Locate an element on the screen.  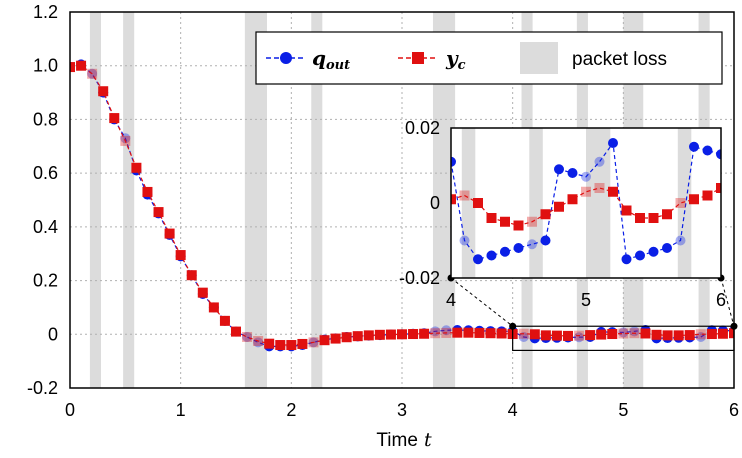
x-axis-label: Time t is located at coordinates (404, 440).